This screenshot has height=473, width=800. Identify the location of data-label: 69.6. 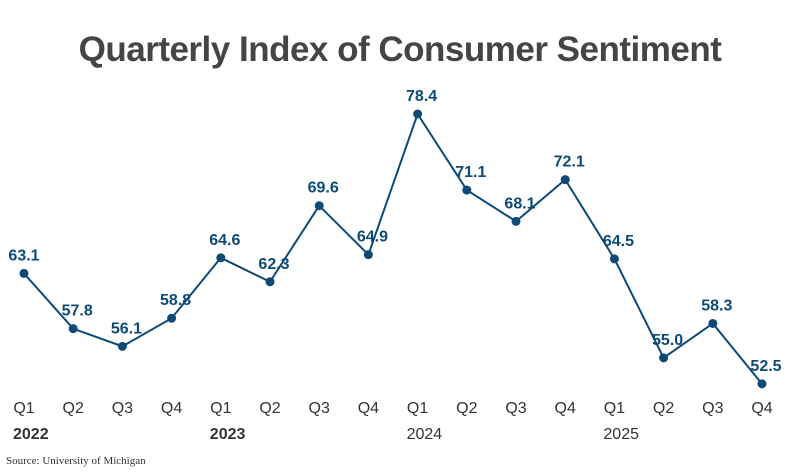
(323, 188).